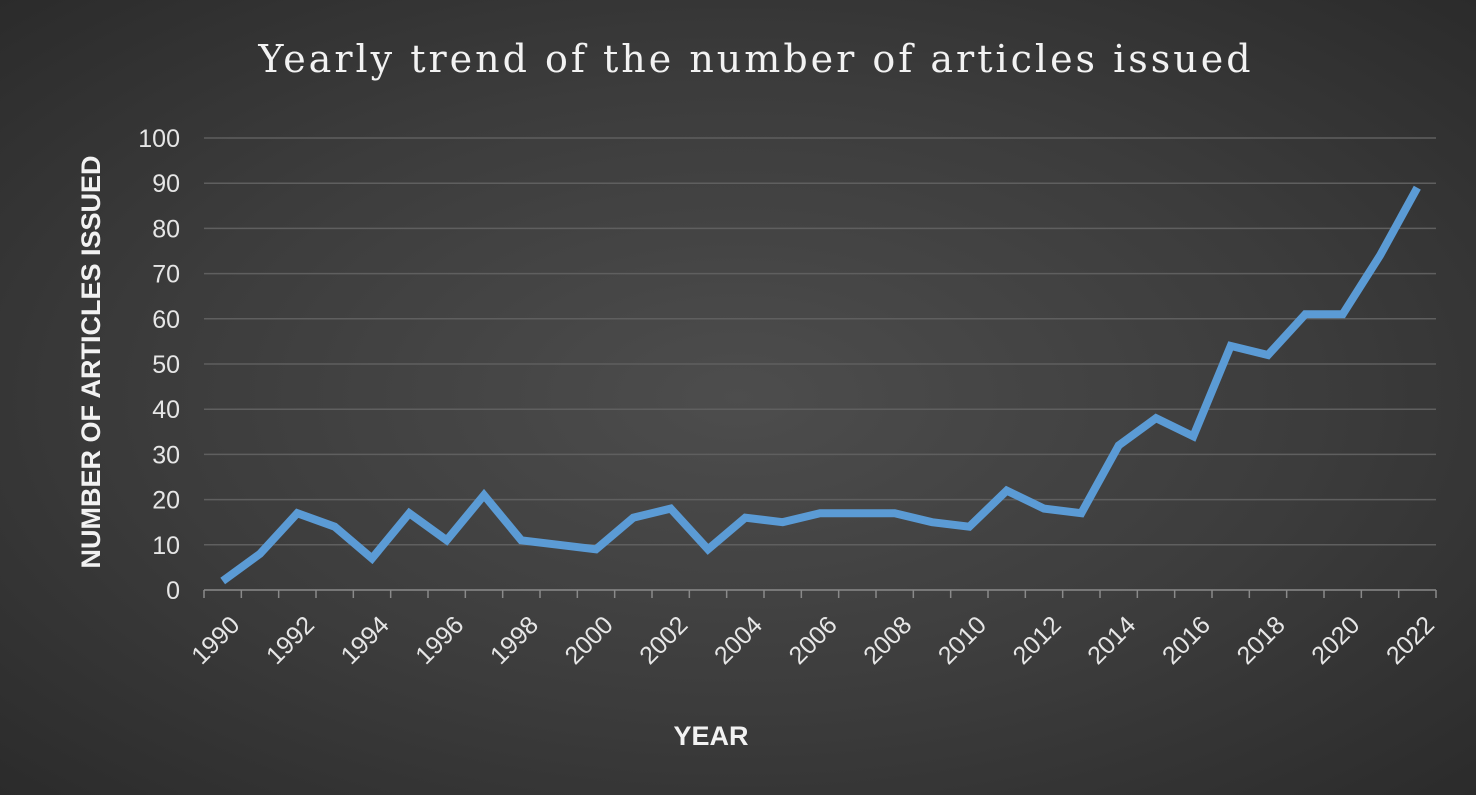 This screenshot has height=795, width=1476. What do you see at coordinates (820, 593) in the screenshot?
I see `x-axis` at bounding box center [820, 593].